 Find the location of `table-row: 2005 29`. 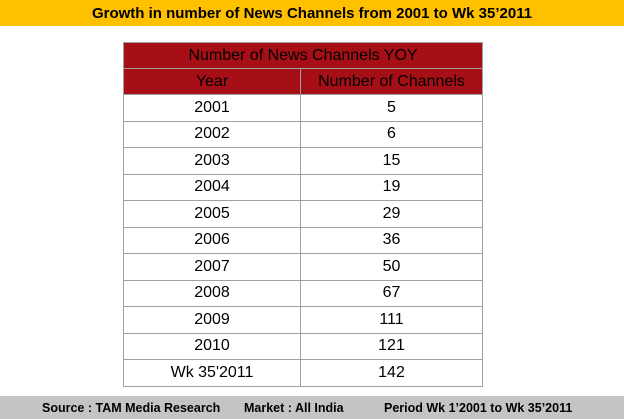

table-row: 2005 29 is located at coordinates (303, 214).